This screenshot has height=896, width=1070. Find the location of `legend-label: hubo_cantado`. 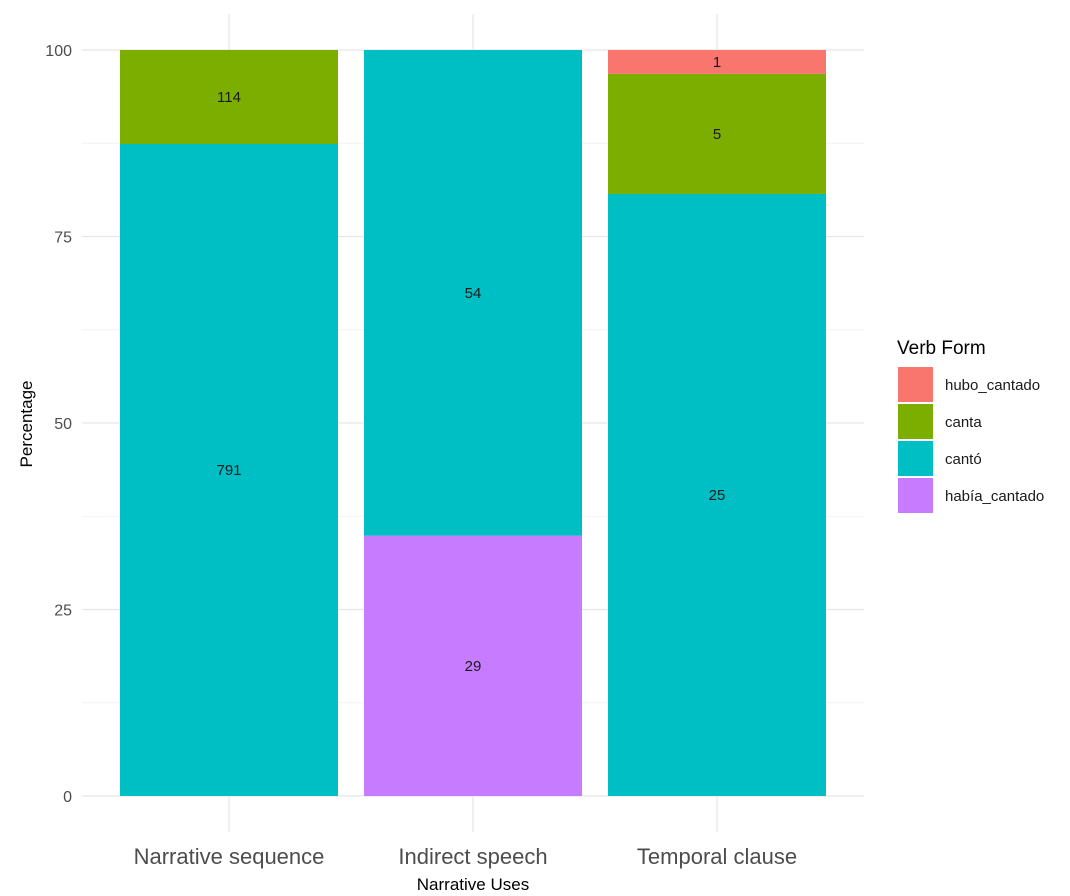

legend-label: hubo_cantado is located at coordinates (992, 385).